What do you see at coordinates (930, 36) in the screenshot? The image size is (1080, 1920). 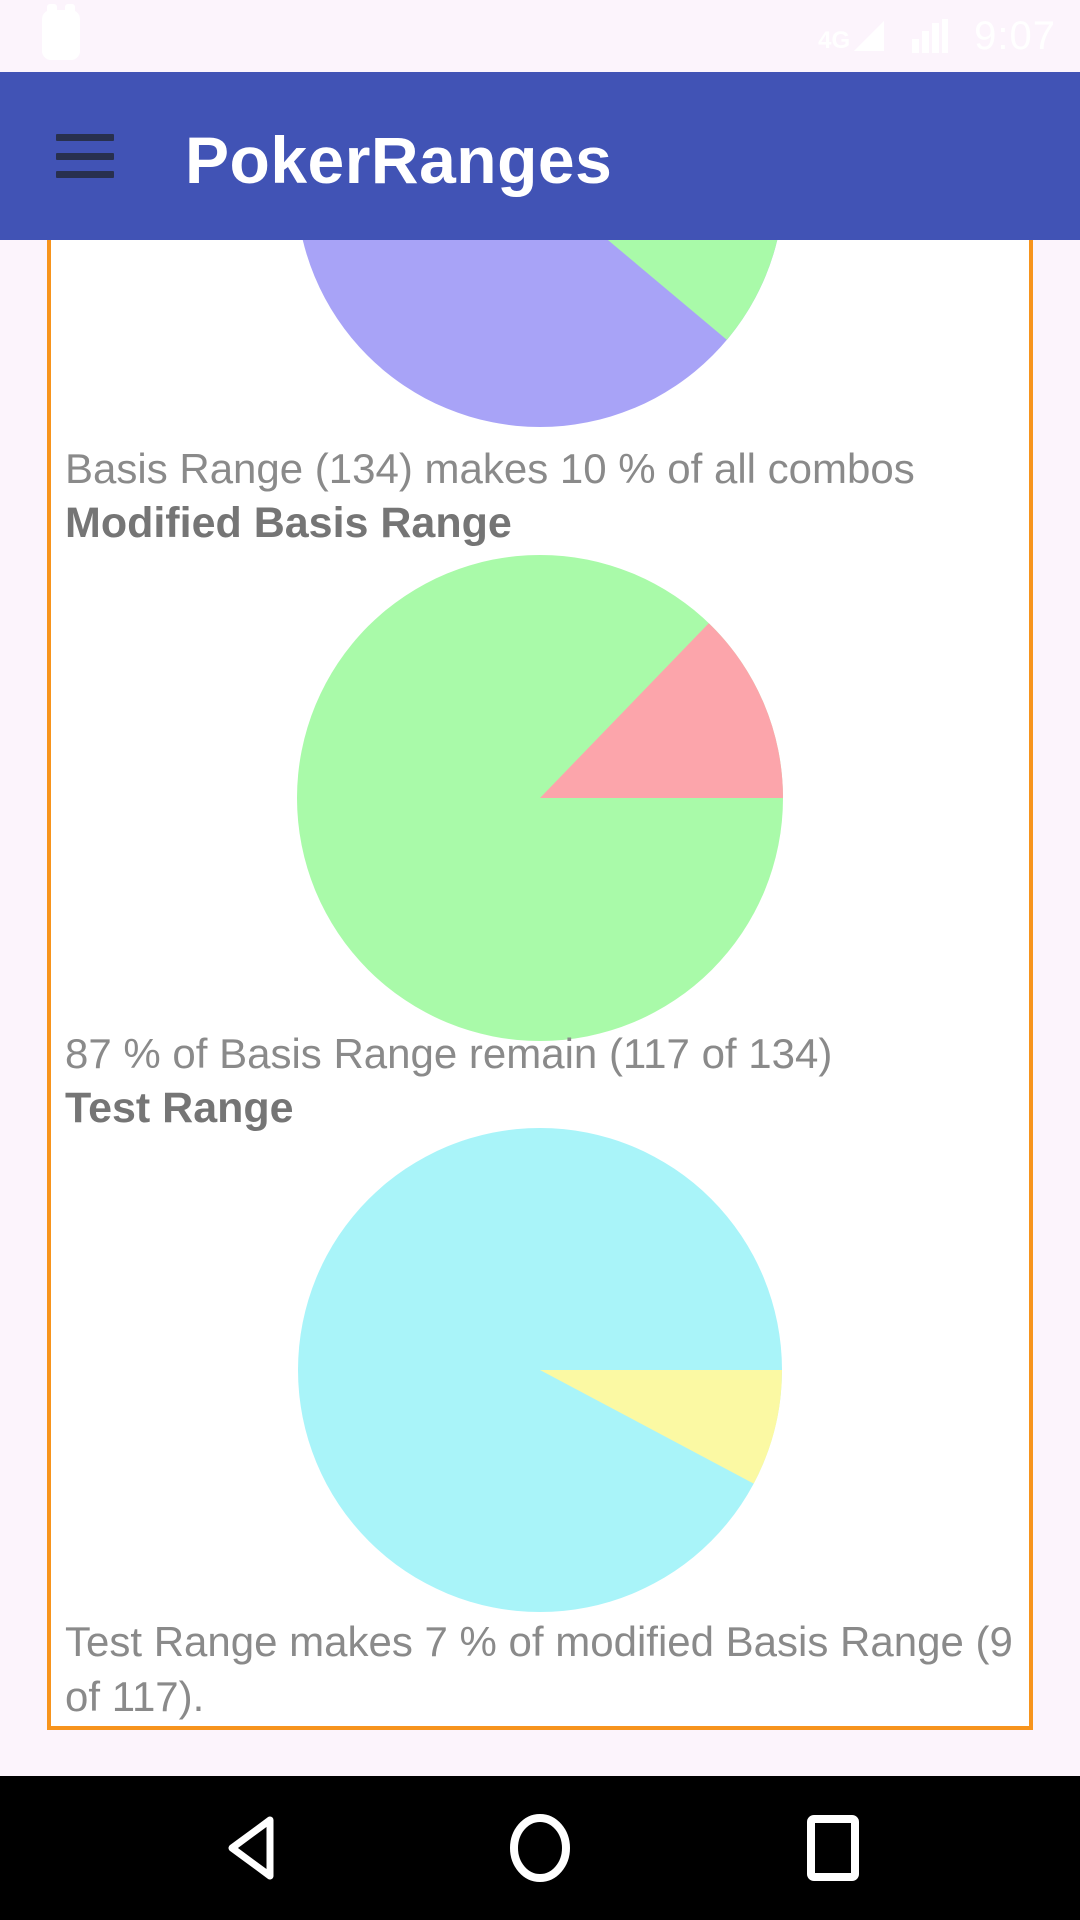 I see `signal-bars-icon` at bounding box center [930, 36].